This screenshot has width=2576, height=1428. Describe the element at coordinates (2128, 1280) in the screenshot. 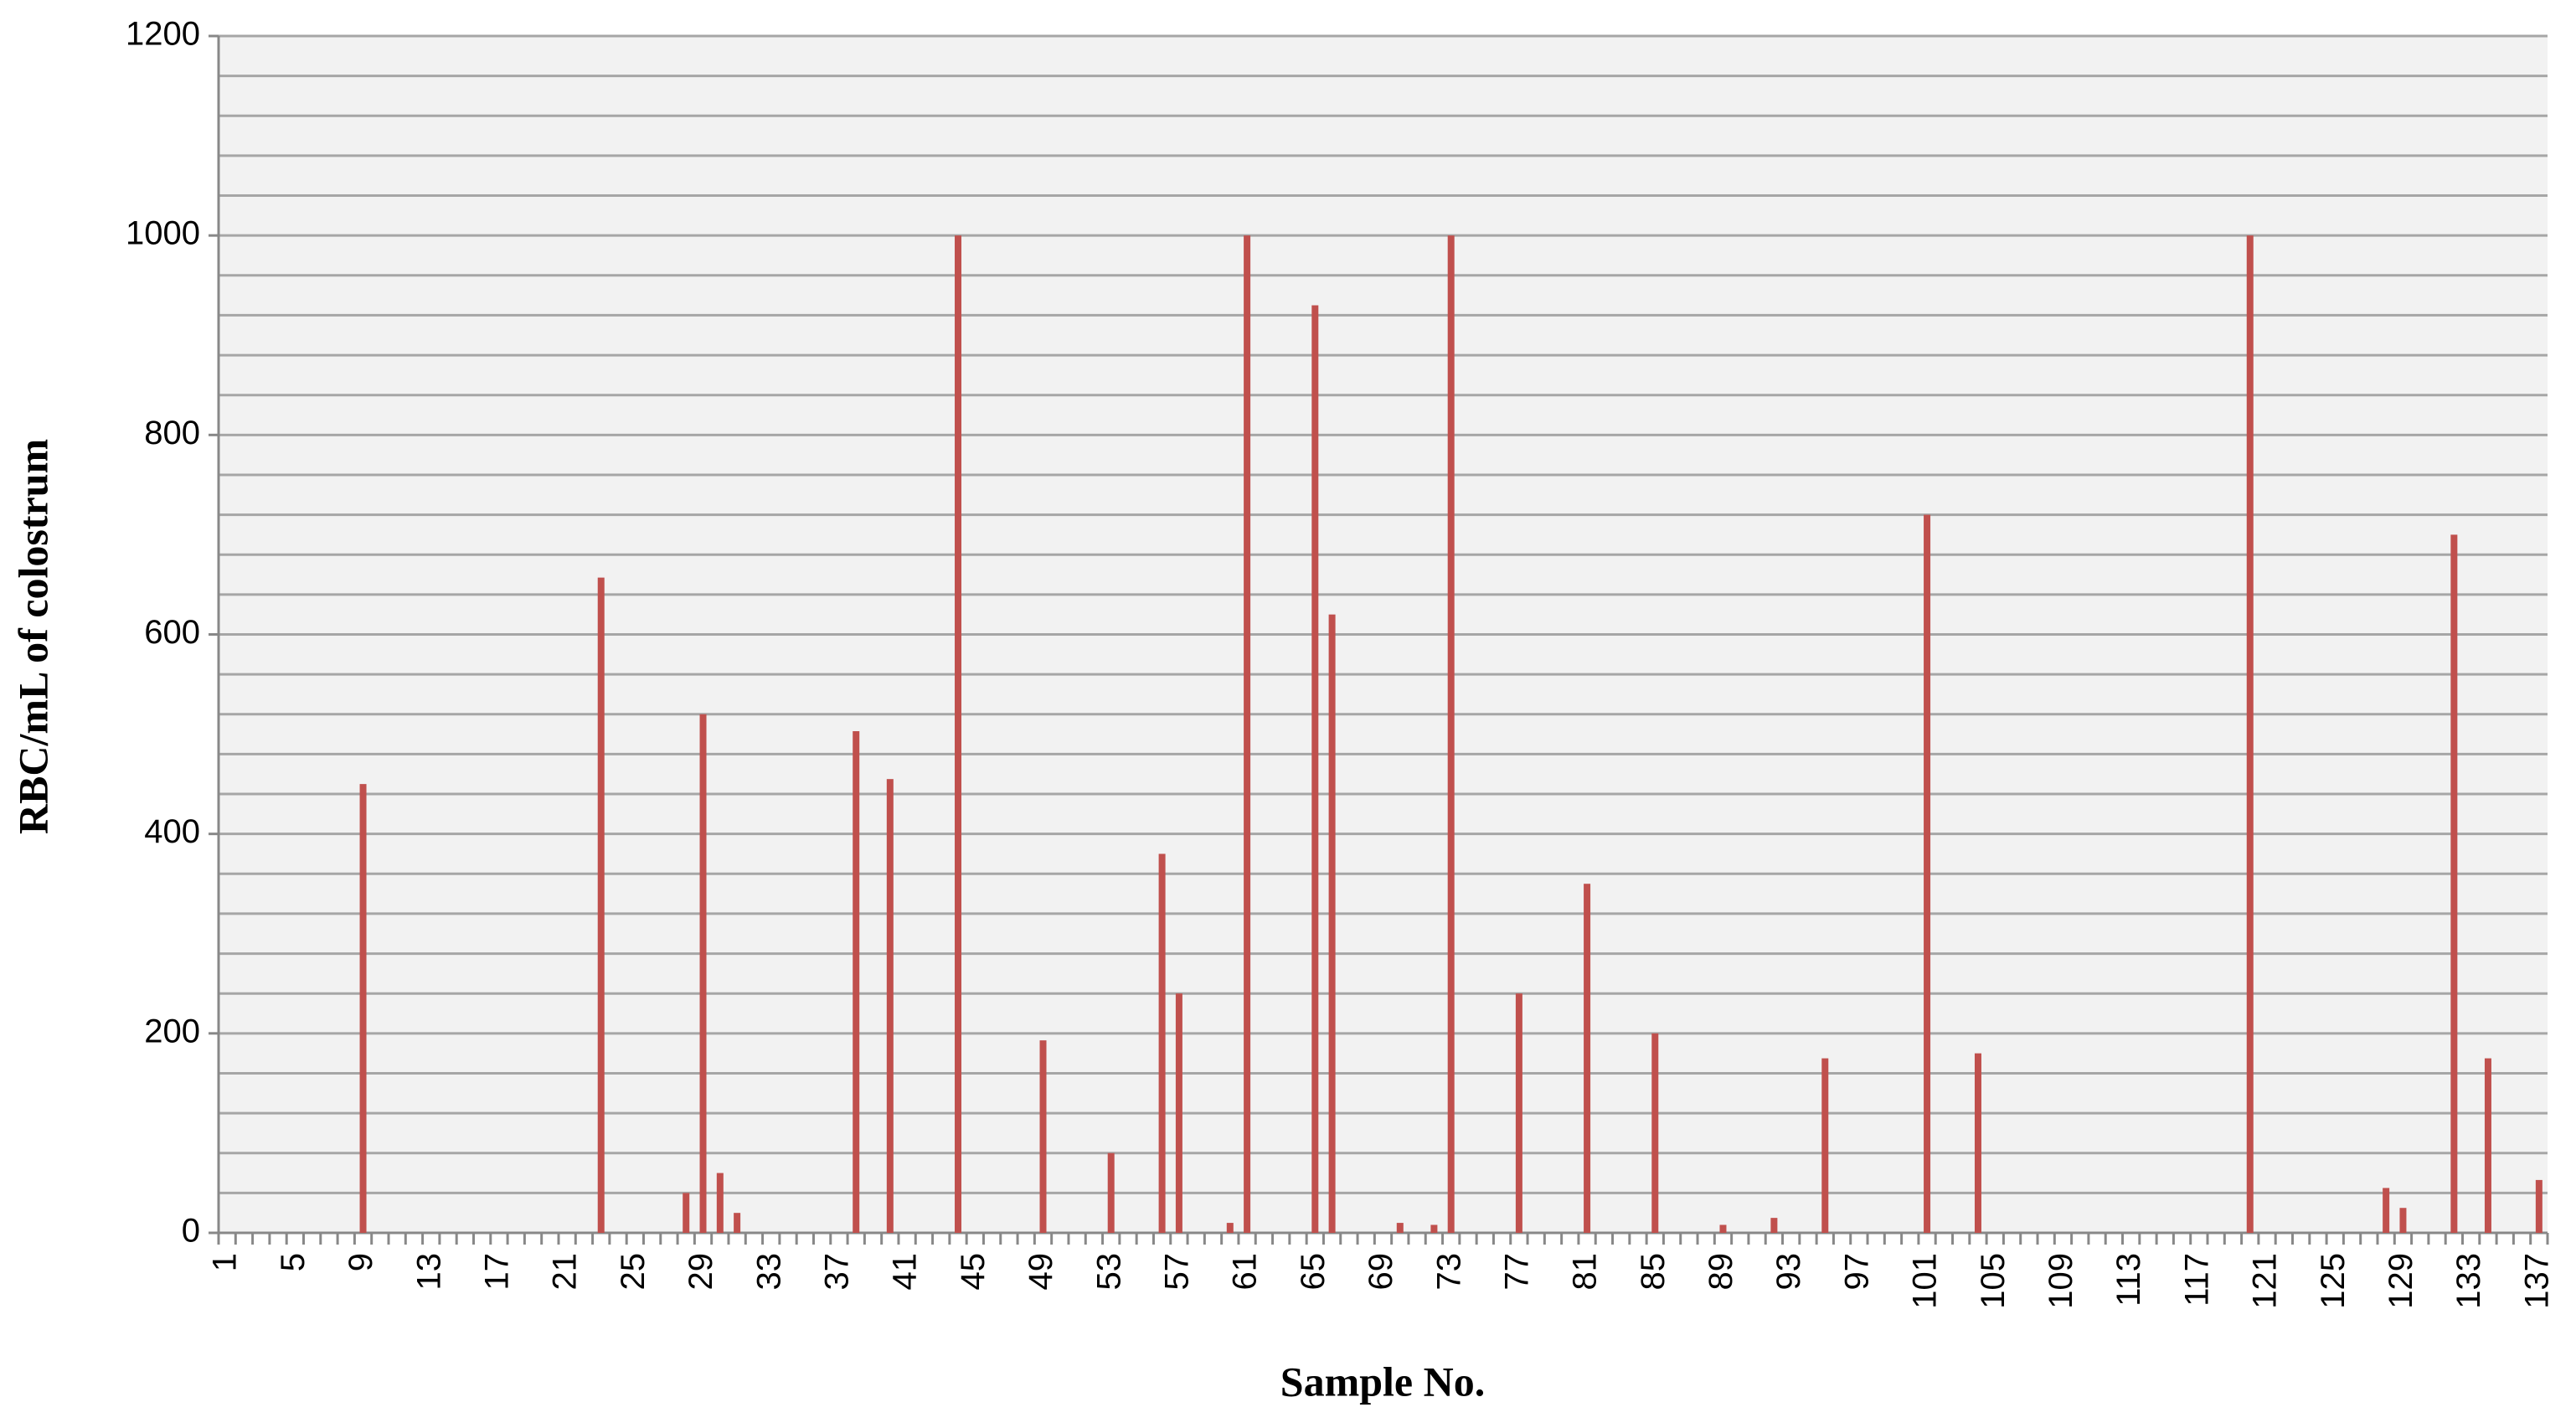

I see `x-tick-label: 113` at that location.